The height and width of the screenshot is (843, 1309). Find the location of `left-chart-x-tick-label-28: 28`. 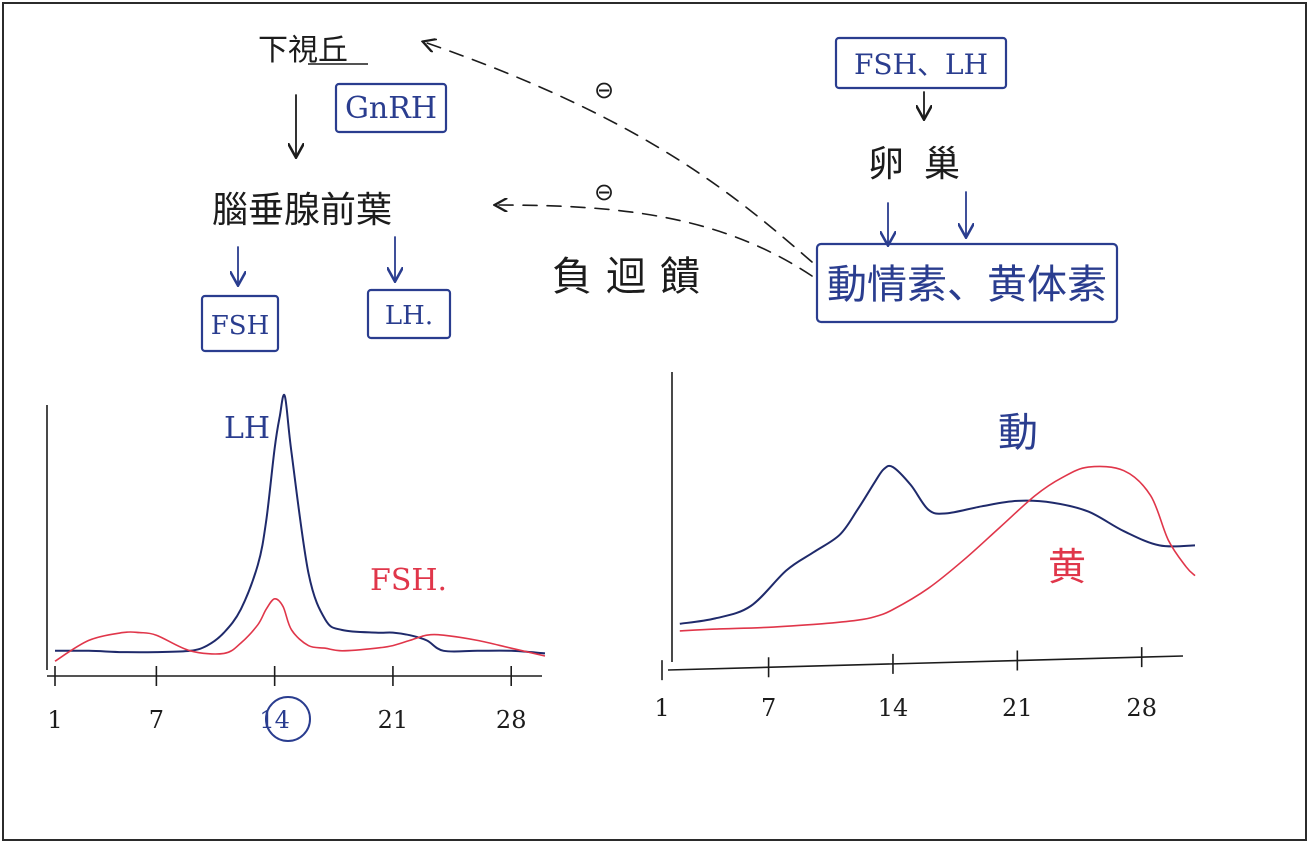

left-chart-x-tick-label-28: 28 is located at coordinates (511, 720).